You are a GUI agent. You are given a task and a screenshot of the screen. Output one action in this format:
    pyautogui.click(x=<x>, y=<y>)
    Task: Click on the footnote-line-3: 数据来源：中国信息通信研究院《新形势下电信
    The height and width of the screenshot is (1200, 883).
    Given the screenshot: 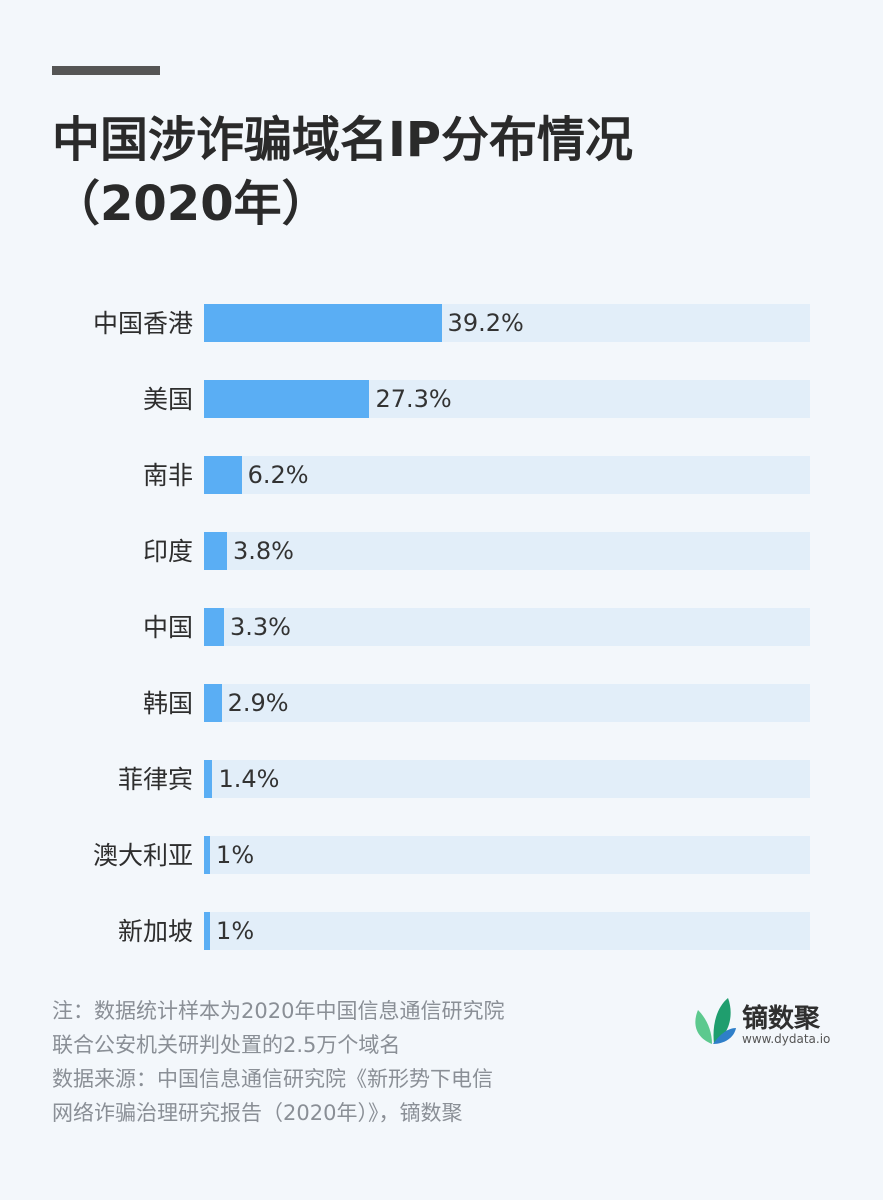 What is the action you would take?
    pyautogui.click(x=272, y=1079)
    